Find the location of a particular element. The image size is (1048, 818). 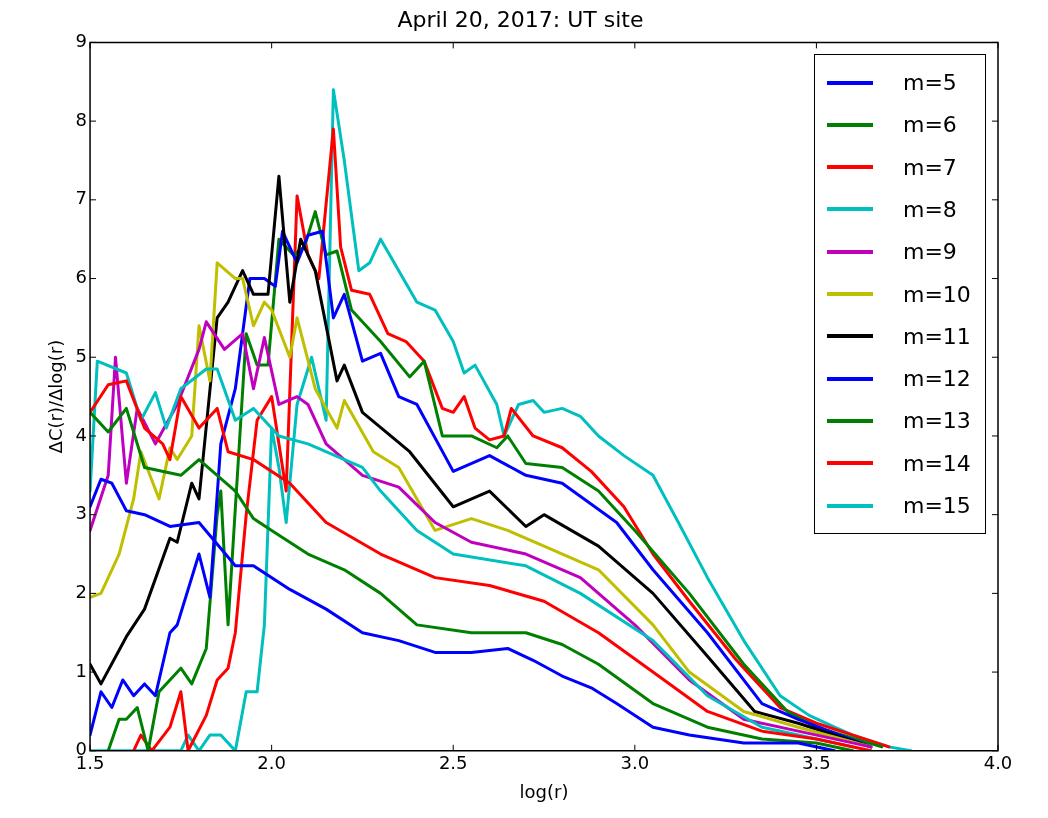

legend-label: m=8 is located at coordinates (930, 209).